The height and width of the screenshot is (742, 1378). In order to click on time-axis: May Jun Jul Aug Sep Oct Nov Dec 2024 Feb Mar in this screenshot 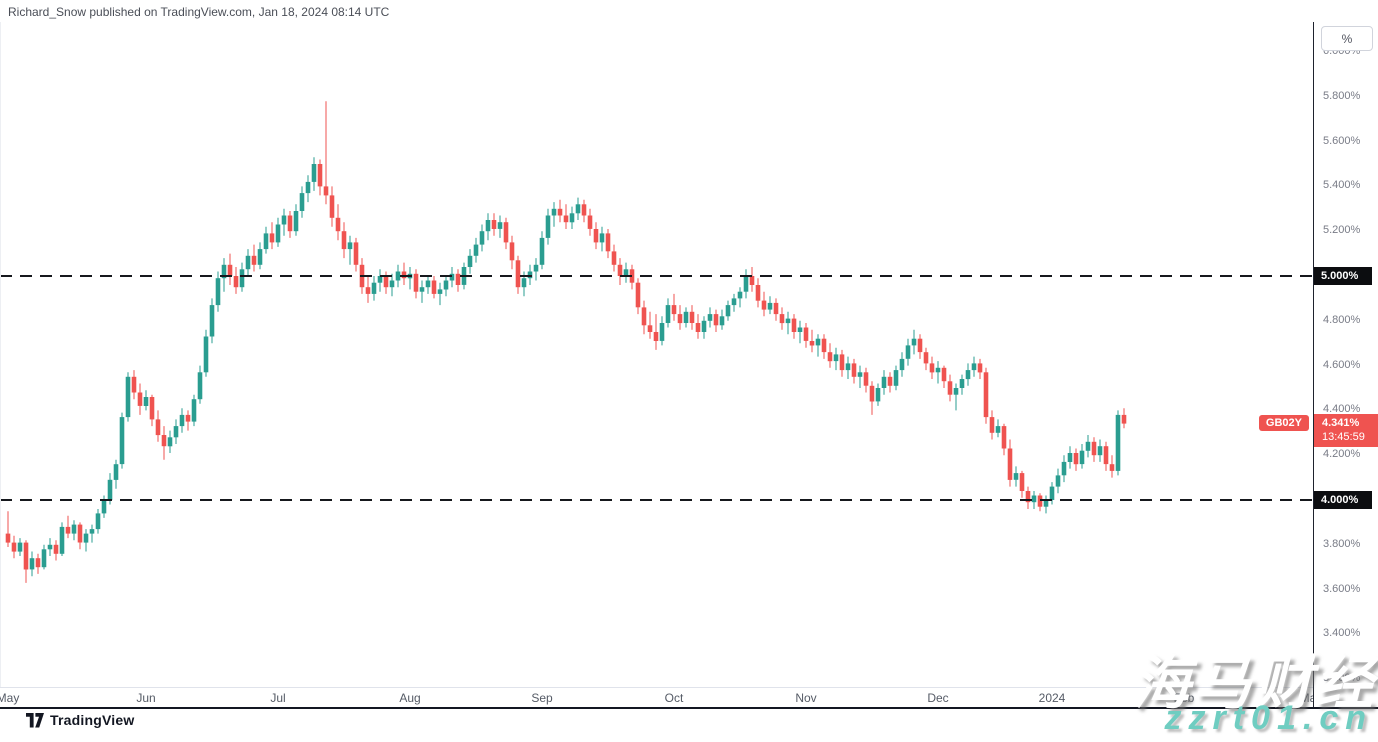, I will do `click(656, 697)`.